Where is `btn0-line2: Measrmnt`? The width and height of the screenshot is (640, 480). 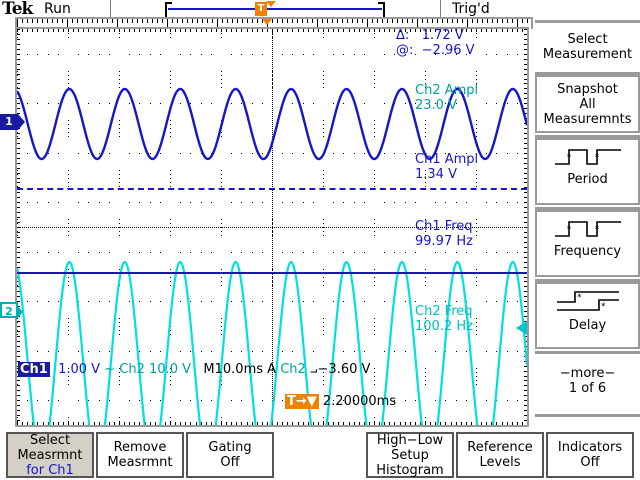
btn0-line2: Measrmnt is located at coordinates (50, 455).